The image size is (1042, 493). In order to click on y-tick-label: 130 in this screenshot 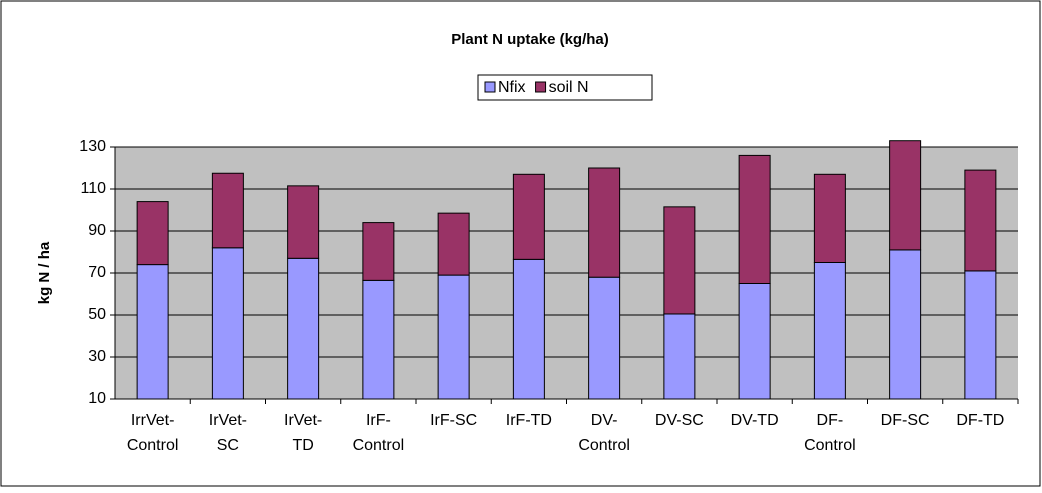, I will do `click(92, 146)`.